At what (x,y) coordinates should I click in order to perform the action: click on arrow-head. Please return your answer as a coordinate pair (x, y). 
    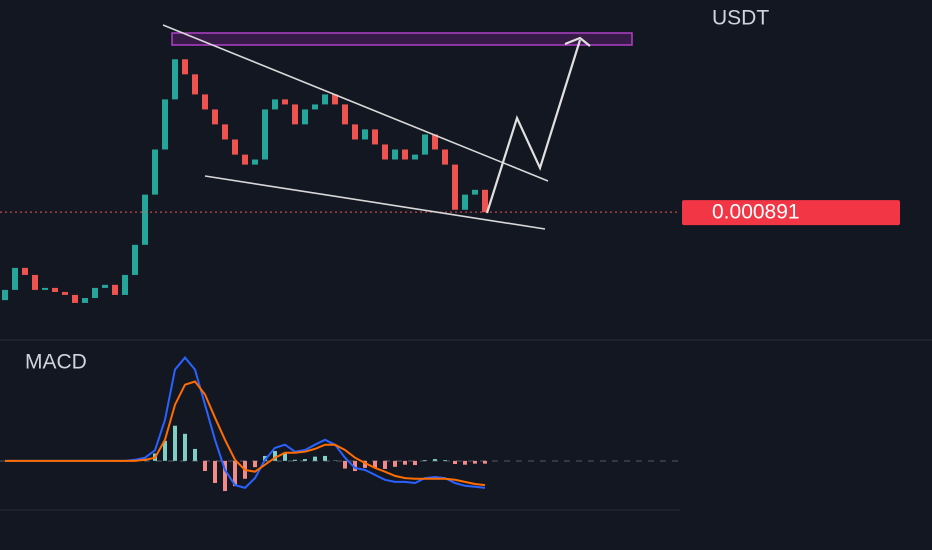
    Looking at the image, I should click on (577, 41).